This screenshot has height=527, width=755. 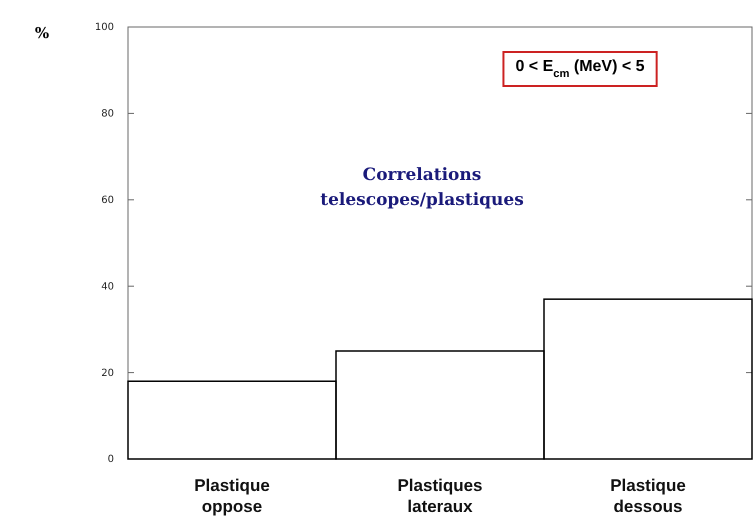 I want to click on y-axis-title: %, so click(x=42, y=33).